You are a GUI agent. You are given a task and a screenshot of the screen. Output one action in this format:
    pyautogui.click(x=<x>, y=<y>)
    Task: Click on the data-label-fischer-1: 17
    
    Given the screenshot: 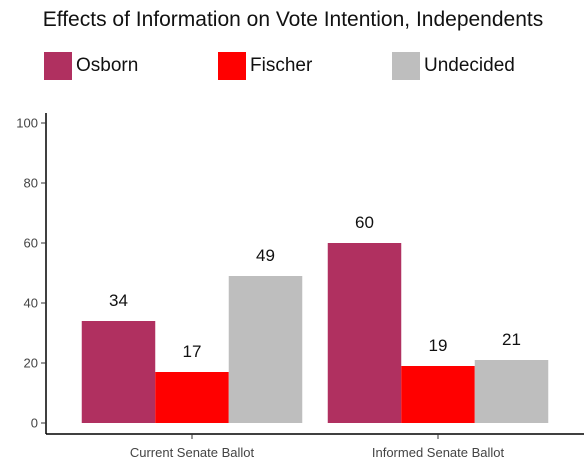 What is the action you would take?
    pyautogui.click(x=192, y=351)
    